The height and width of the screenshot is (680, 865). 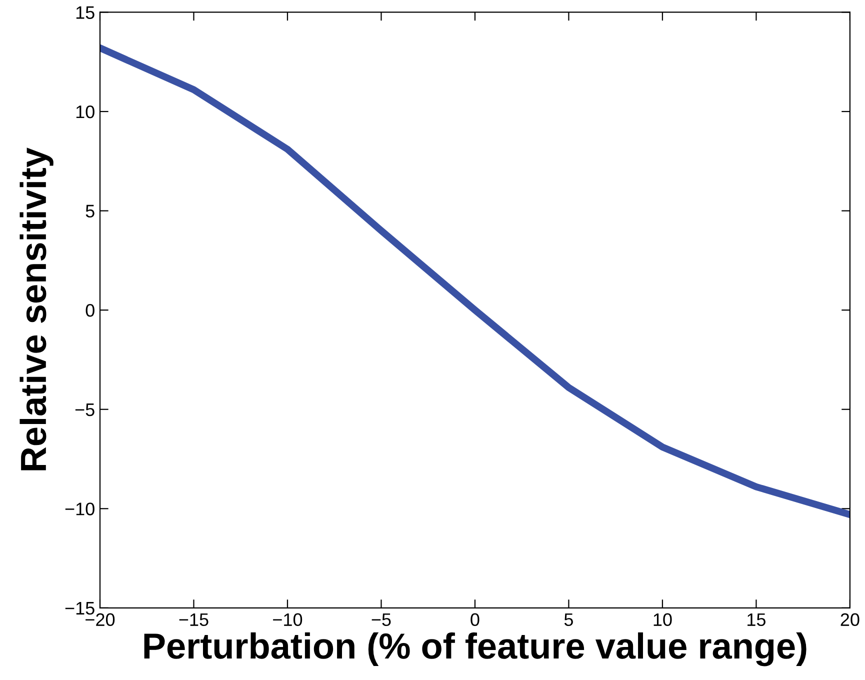 What do you see at coordinates (475, 619) in the screenshot?
I see `x-tick-label: 0` at bounding box center [475, 619].